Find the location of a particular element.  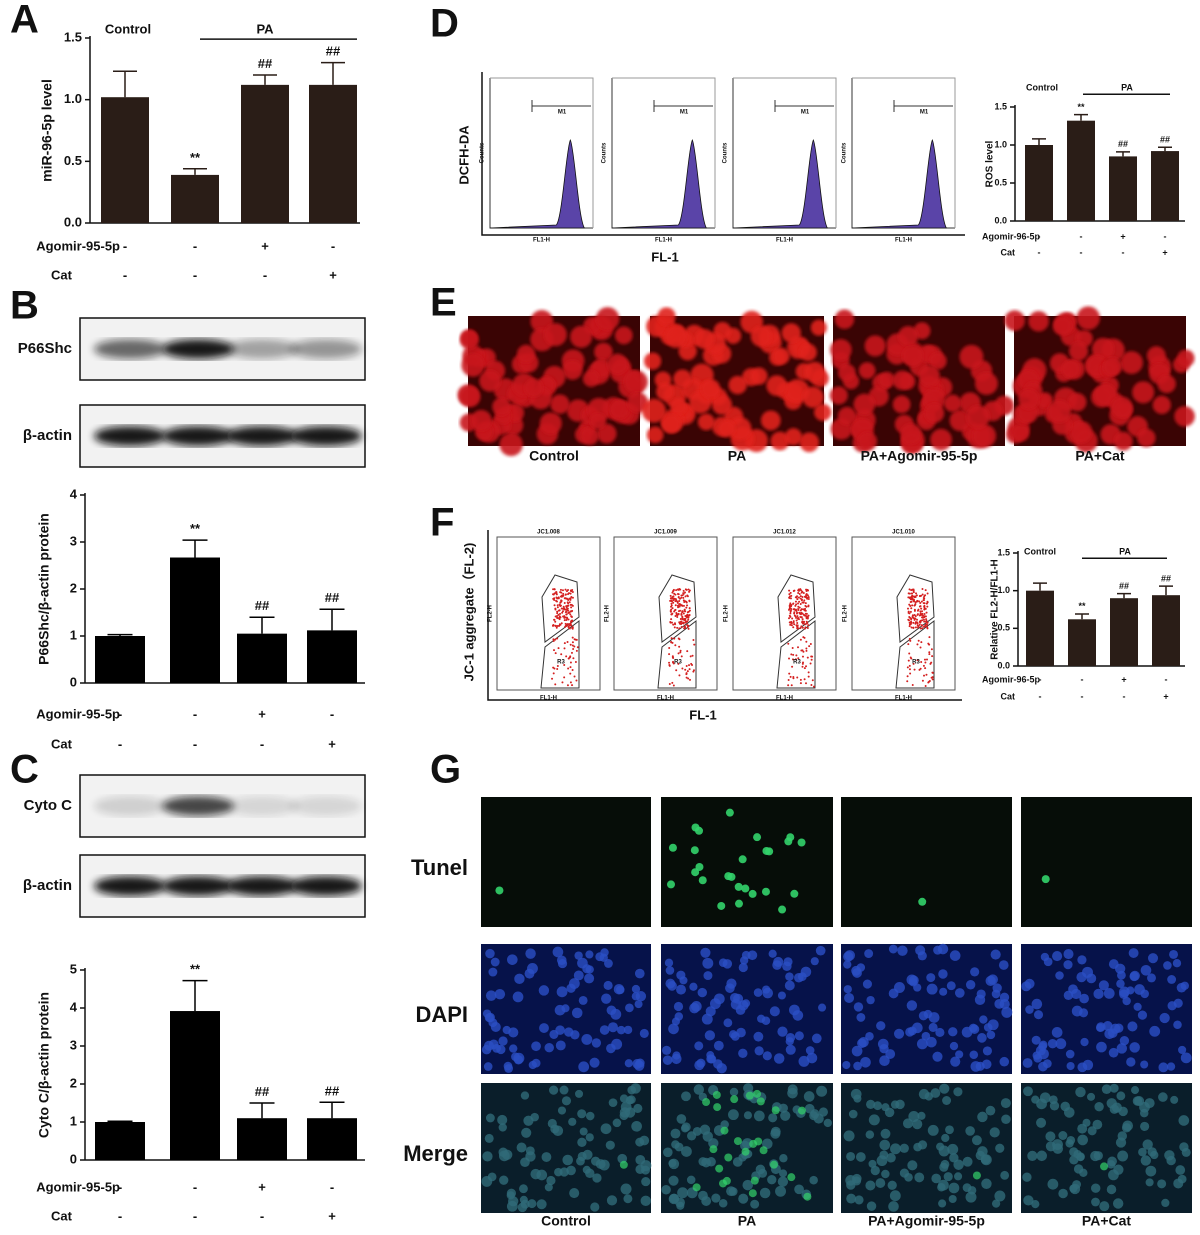

flow-title: JC1.010 is located at coordinates (903, 533).